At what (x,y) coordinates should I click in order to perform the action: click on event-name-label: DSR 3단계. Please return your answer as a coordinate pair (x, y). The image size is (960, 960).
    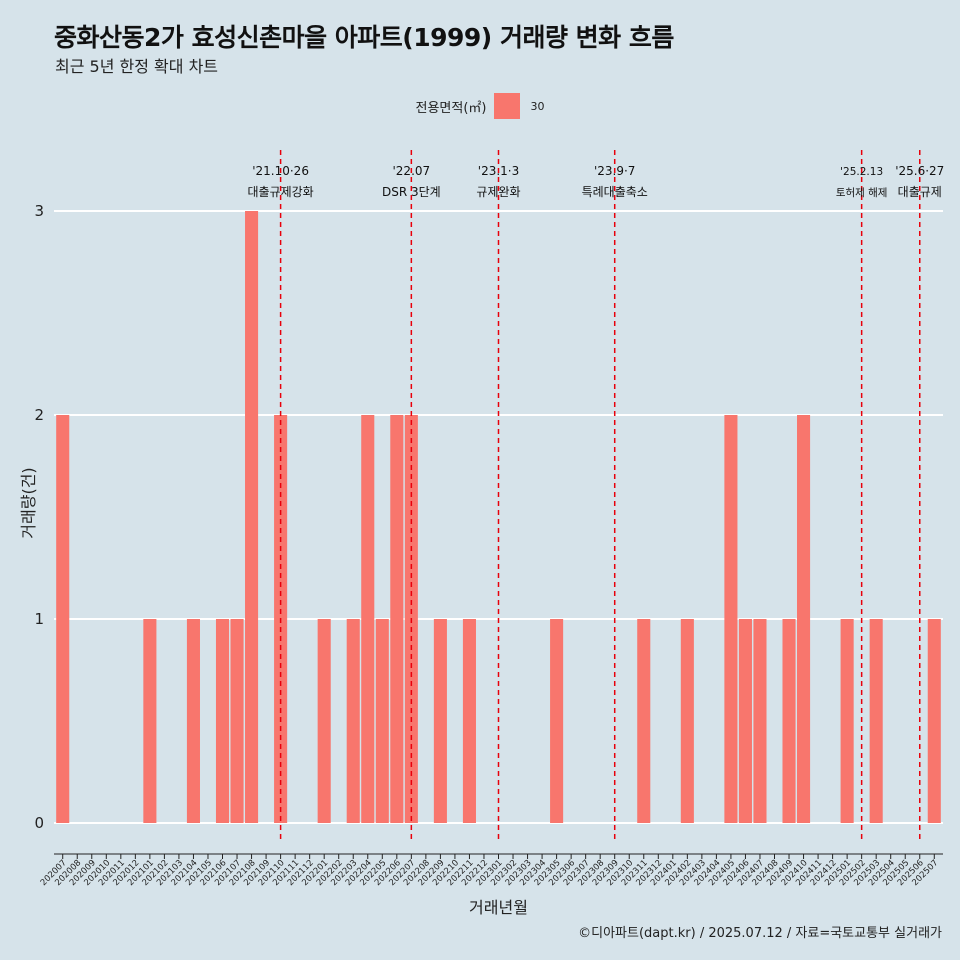
    Looking at the image, I should click on (411, 192).